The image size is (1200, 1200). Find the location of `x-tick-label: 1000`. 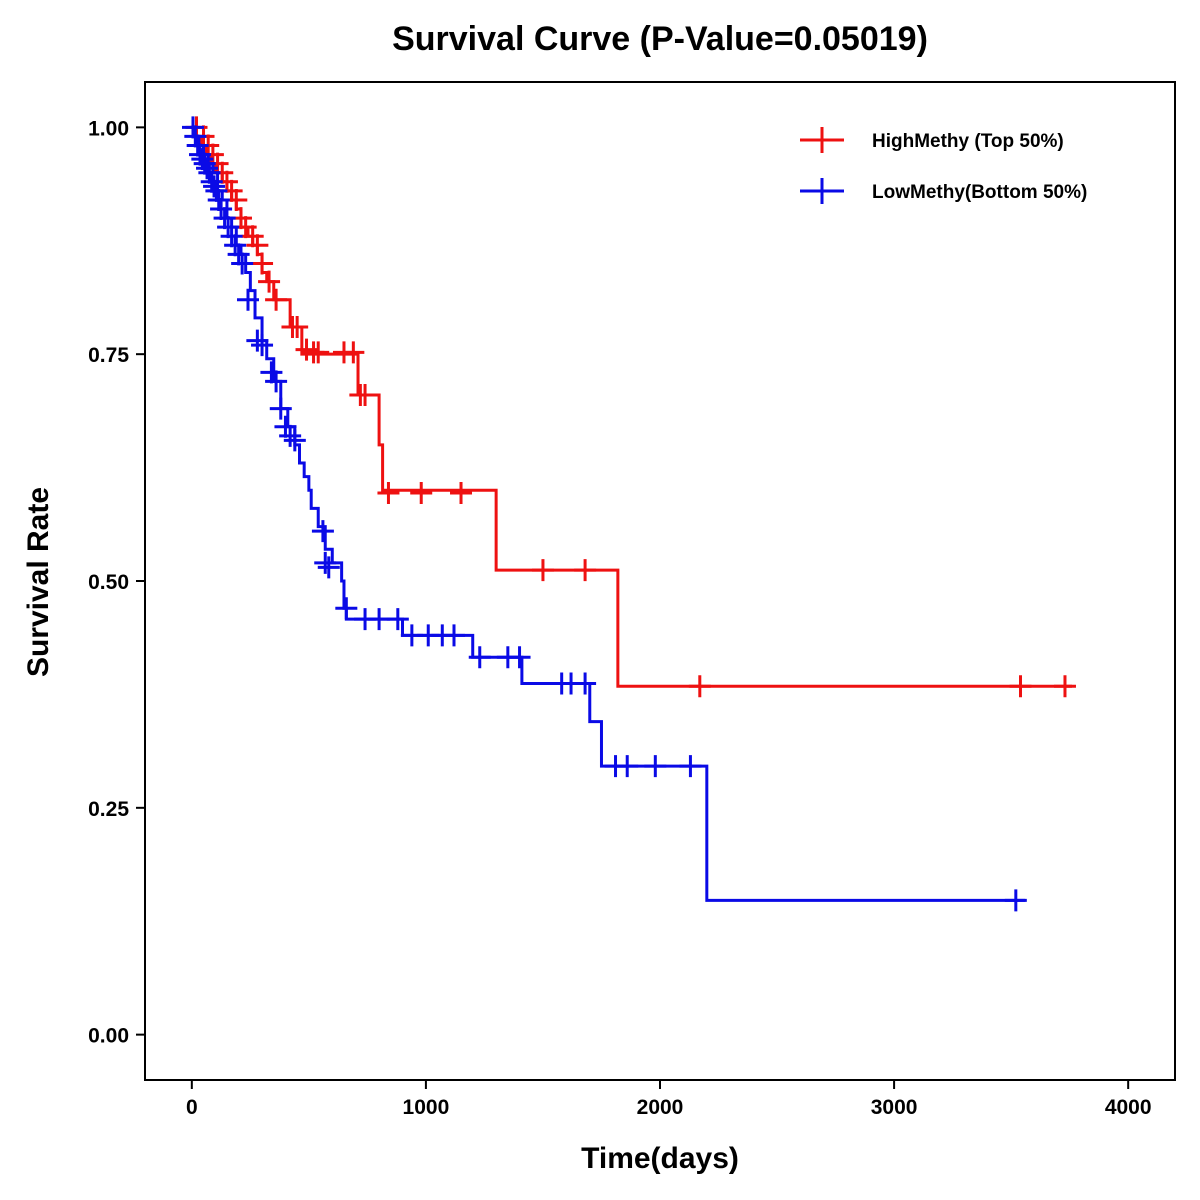

x-tick-label: 1000 is located at coordinates (426, 1107).